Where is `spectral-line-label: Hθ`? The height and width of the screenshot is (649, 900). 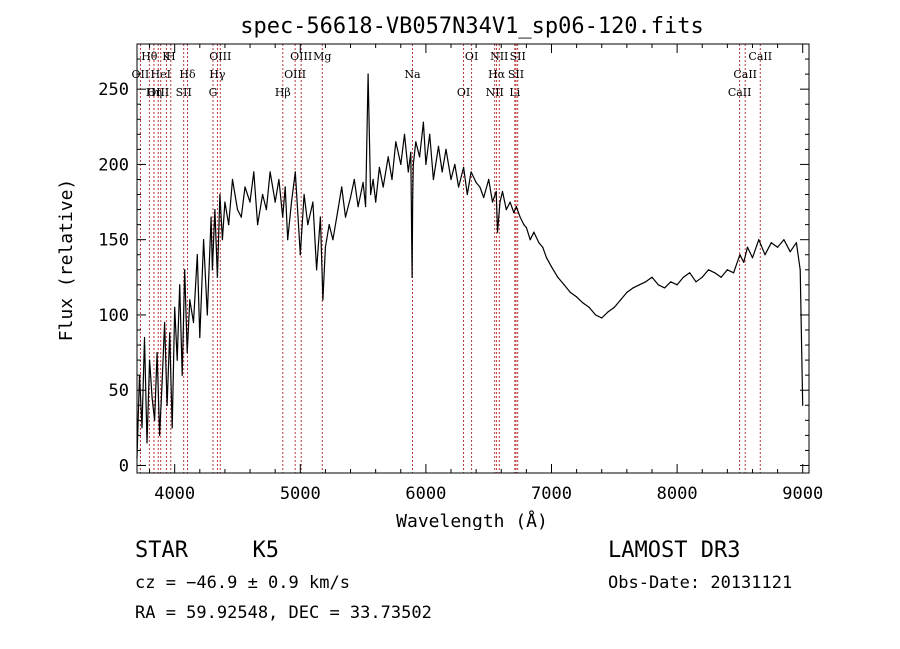 spectral-line-label: Hθ is located at coordinates (149, 56).